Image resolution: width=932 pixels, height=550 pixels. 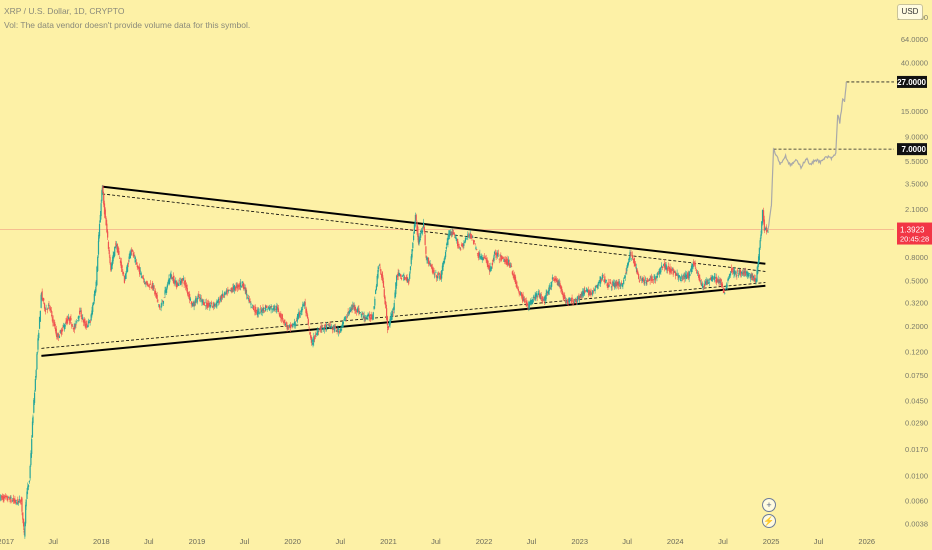 What do you see at coordinates (769, 505) in the screenshot?
I see `plus-circle-icon: +` at bounding box center [769, 505].